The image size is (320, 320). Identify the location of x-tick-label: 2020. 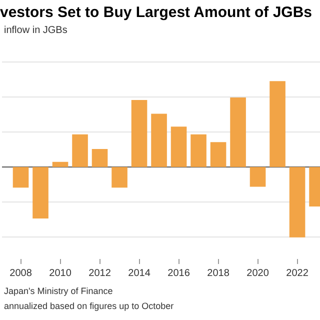
(258, 273).